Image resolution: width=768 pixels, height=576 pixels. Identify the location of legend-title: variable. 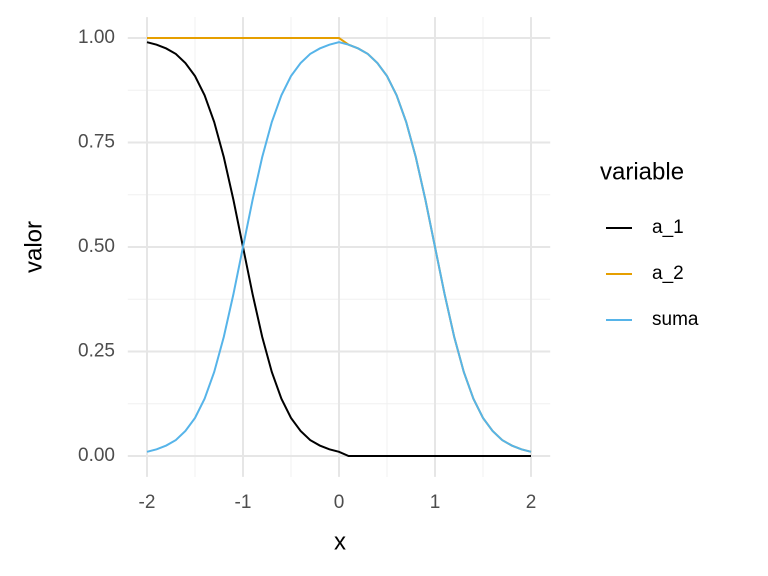
(642, 171).